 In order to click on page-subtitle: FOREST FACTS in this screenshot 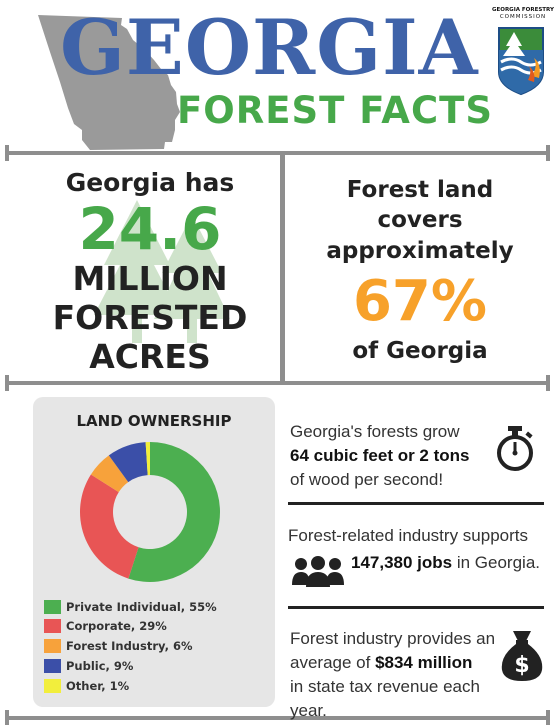, I will do `click(335, 110)`.